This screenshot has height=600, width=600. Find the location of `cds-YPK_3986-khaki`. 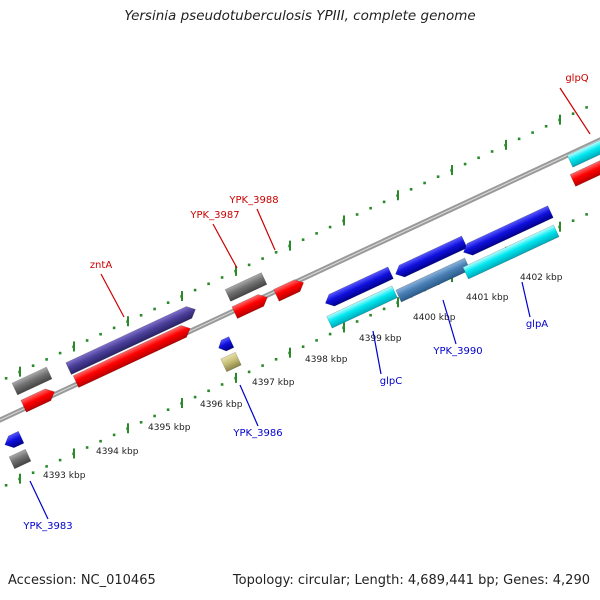

cds-YPK_3986-khaki is located at coordinates (231, 362).